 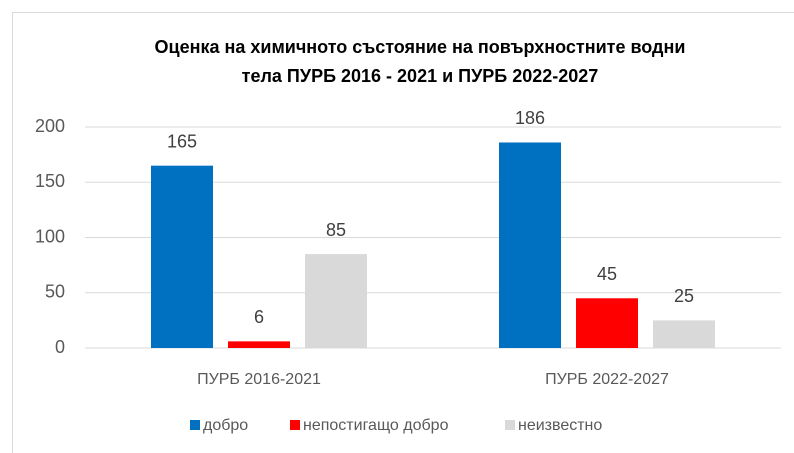 What do you see at coordinates (55, 292) in the screenshot?
I see `y-tick-label: 50` at bounding box center [55, 292].